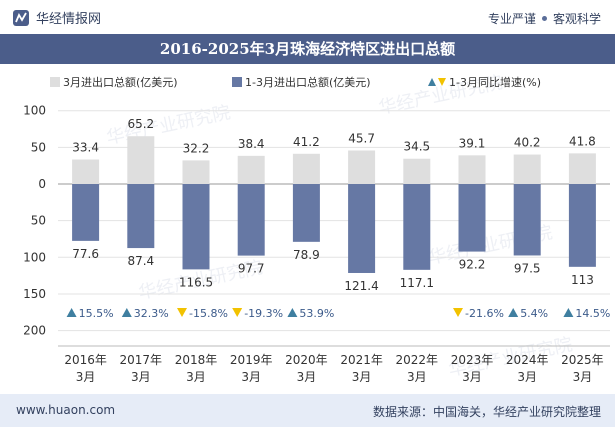 This screenshot has height=427, width=615. What do you see at coordinates (316, 313) in the screenshot?
I see `data-label-growth: 53.9%` at bounding box center [316, 313].